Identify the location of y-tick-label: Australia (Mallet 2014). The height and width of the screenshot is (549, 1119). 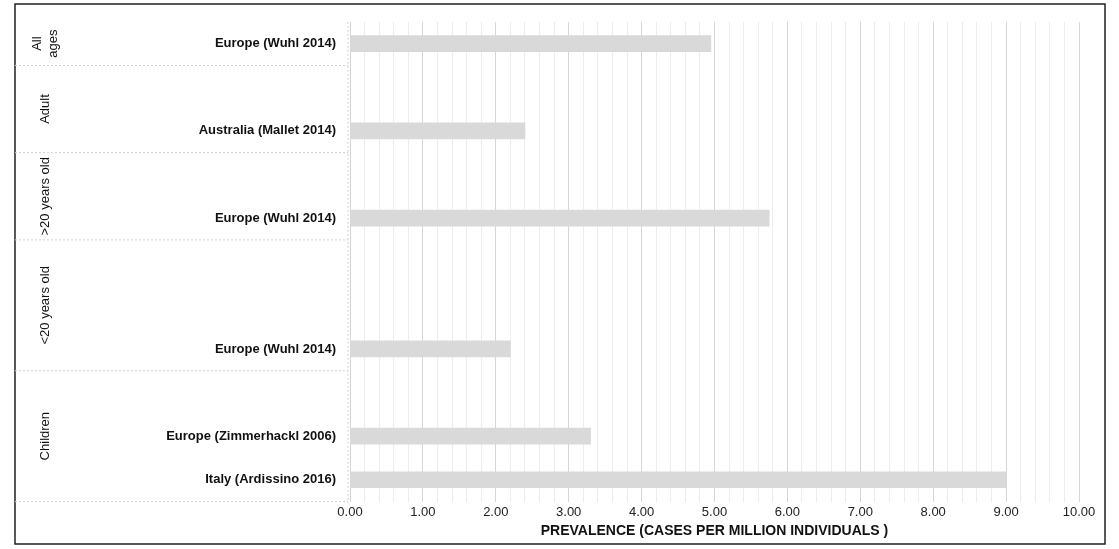
(267, 130).